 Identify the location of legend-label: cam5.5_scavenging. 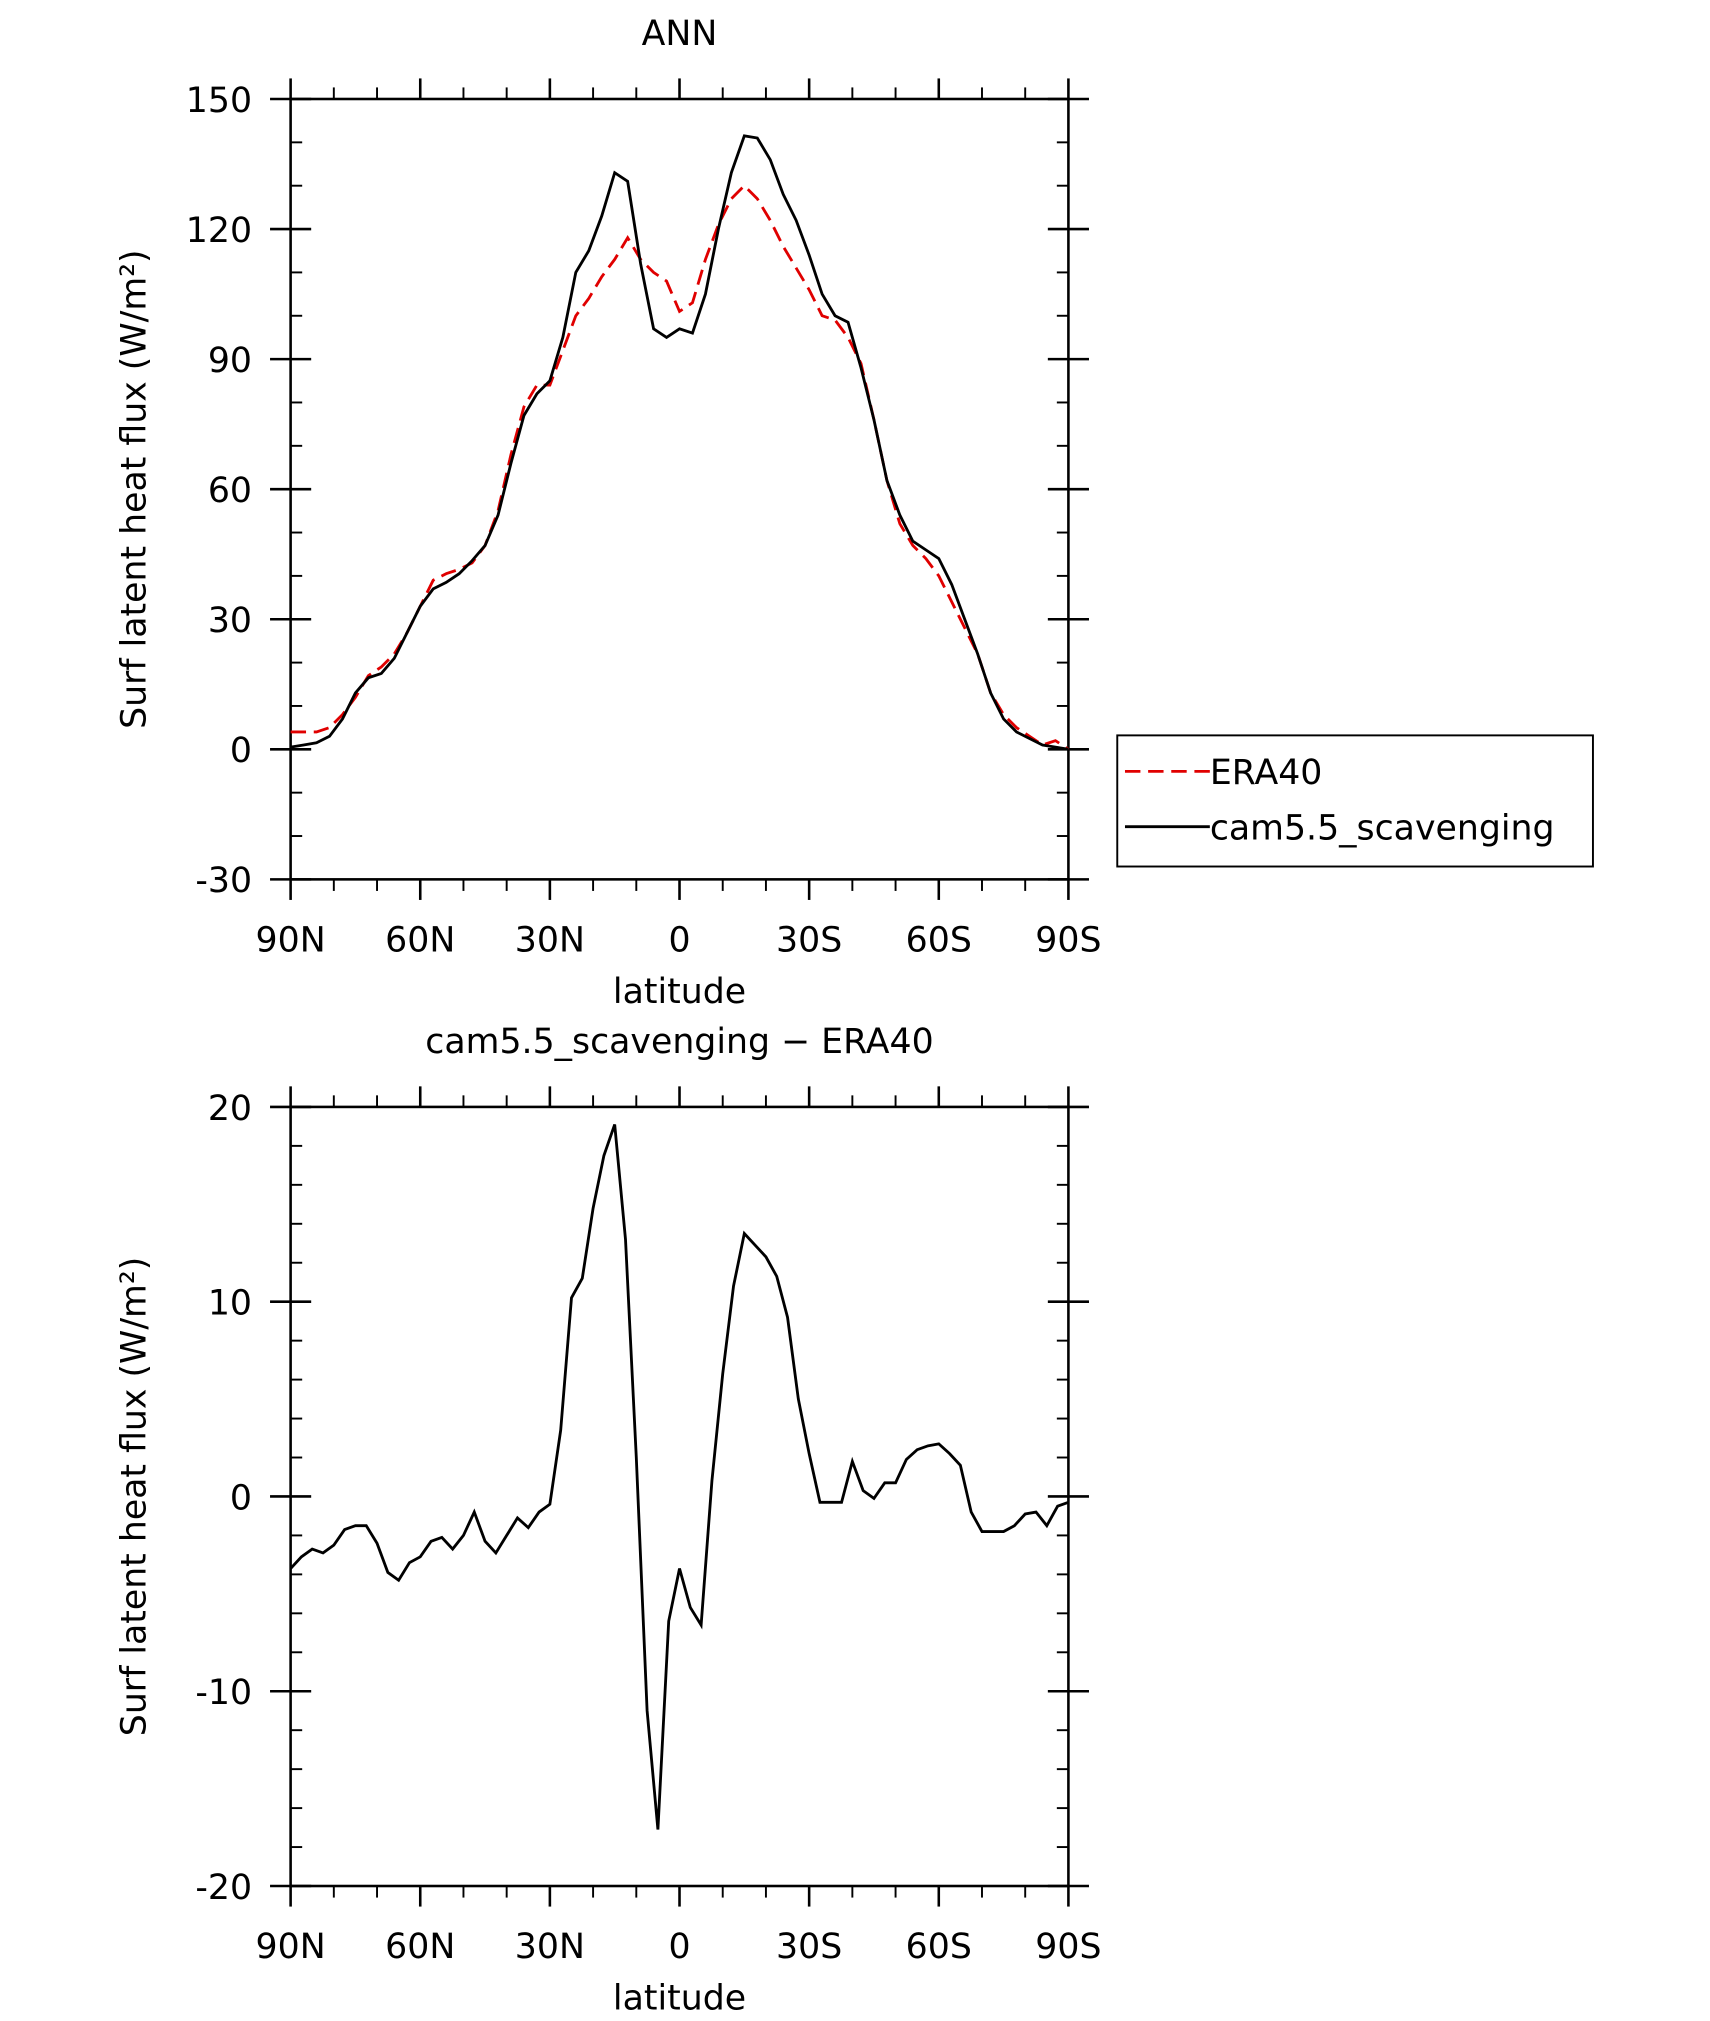
(1382, 829).